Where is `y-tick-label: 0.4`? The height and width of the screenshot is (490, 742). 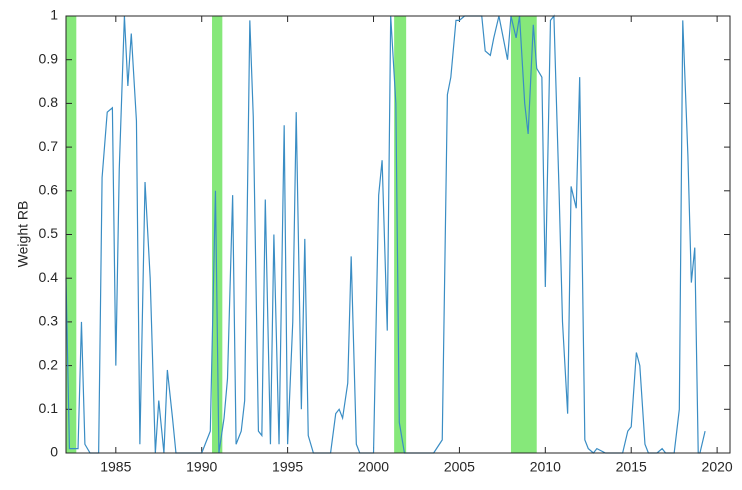
y-tick-label: 0.4 is located at coordinates (49, 277).